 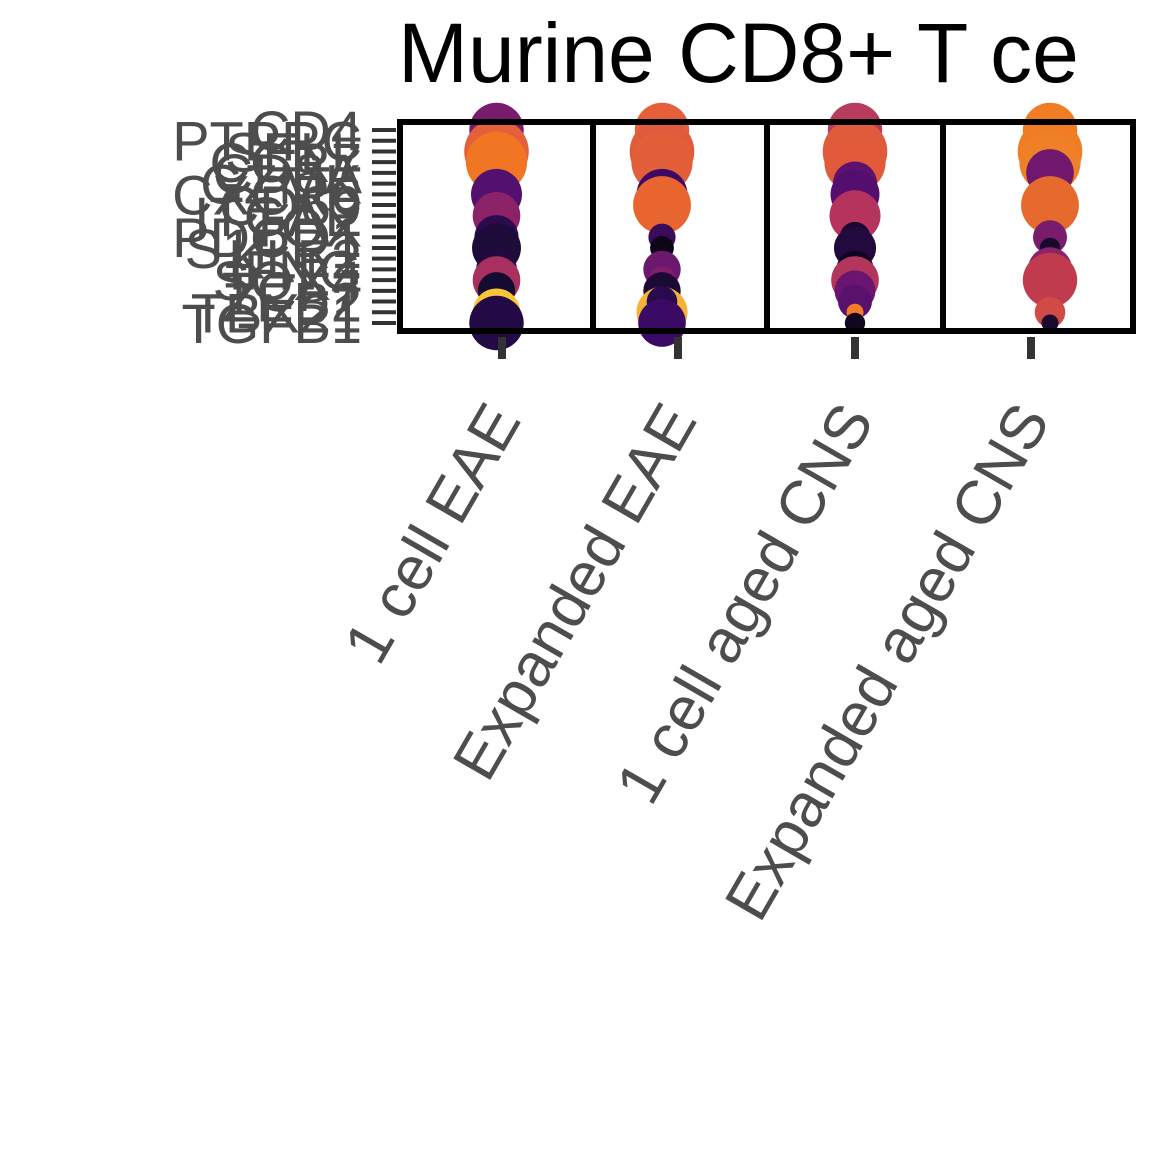 I want to click on y-tick-label-ptprc: PTPRC, so click(x=267, y=141).